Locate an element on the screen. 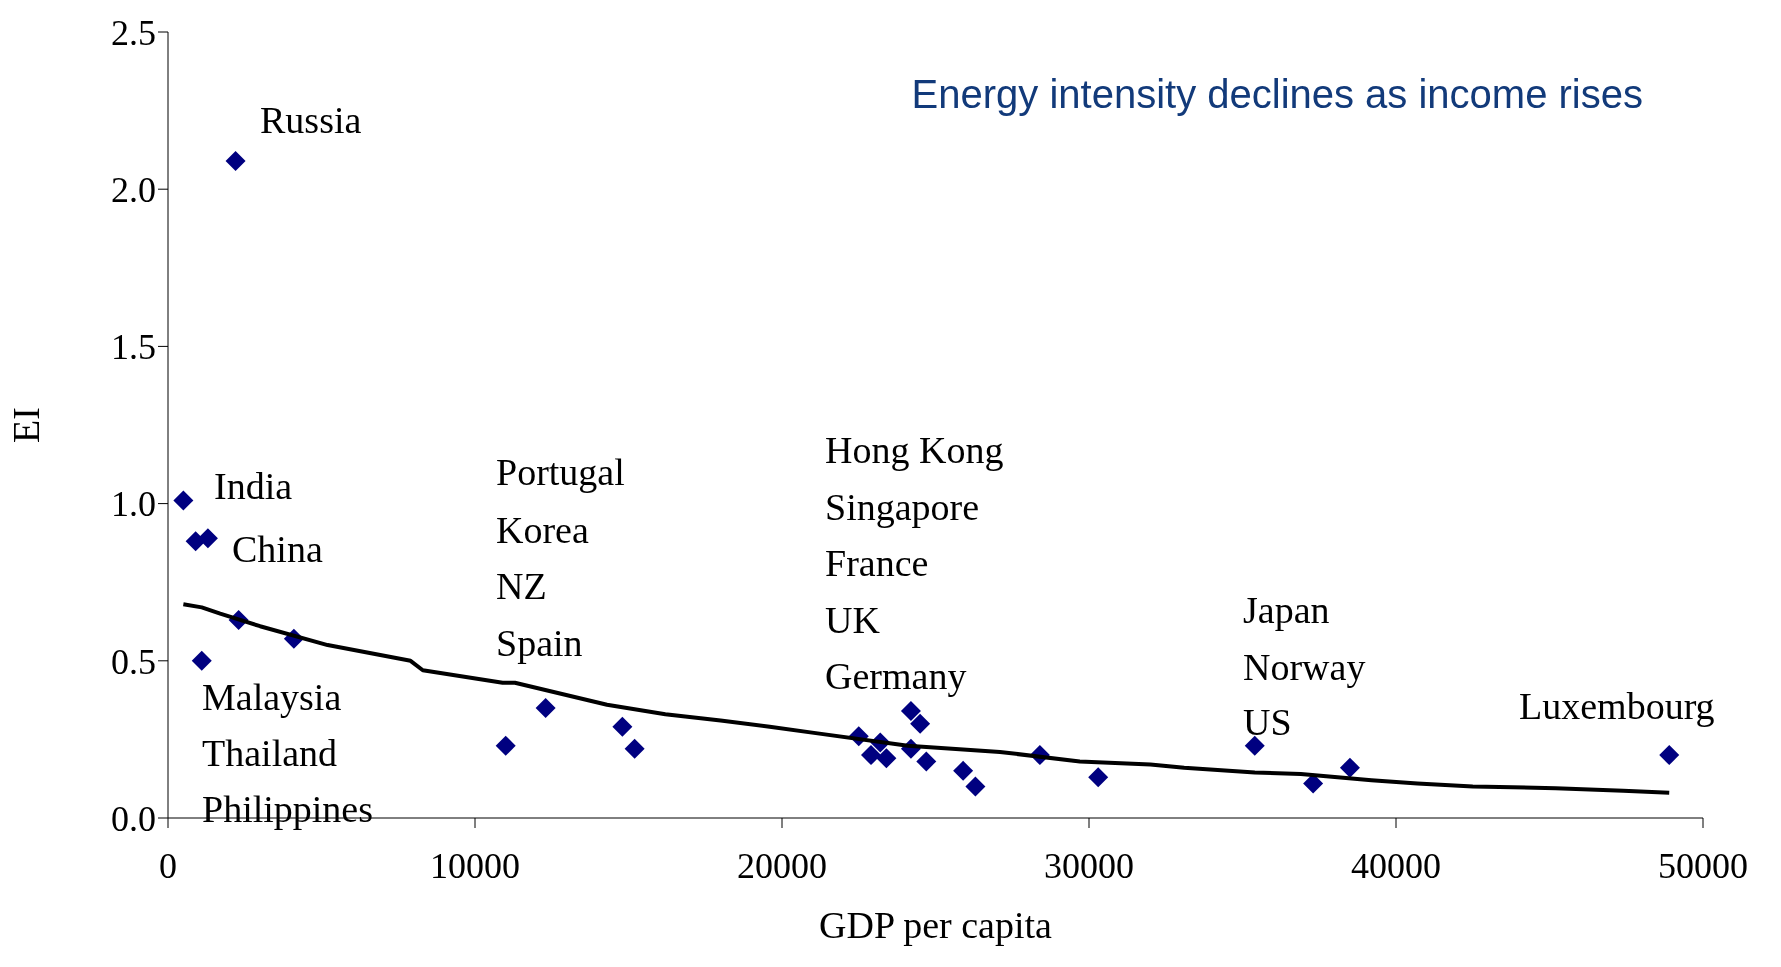 This screenshot has height=967, width=1781. annotation: NZ is located at coordinates (521, 586).